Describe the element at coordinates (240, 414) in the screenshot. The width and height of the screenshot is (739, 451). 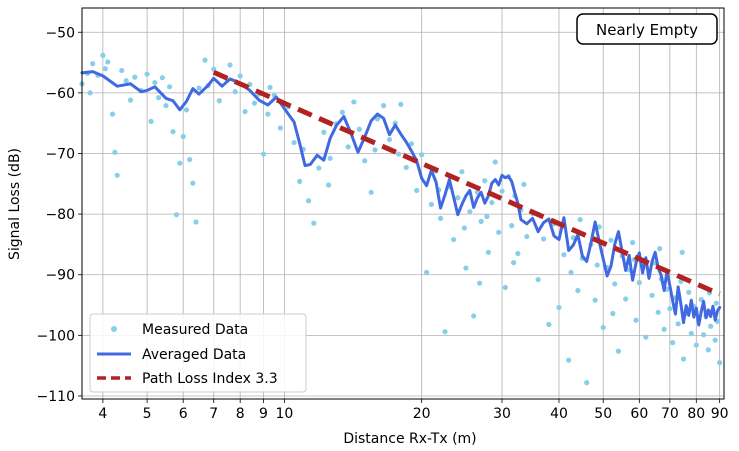
I see `x-tick-label: 8` at that location.